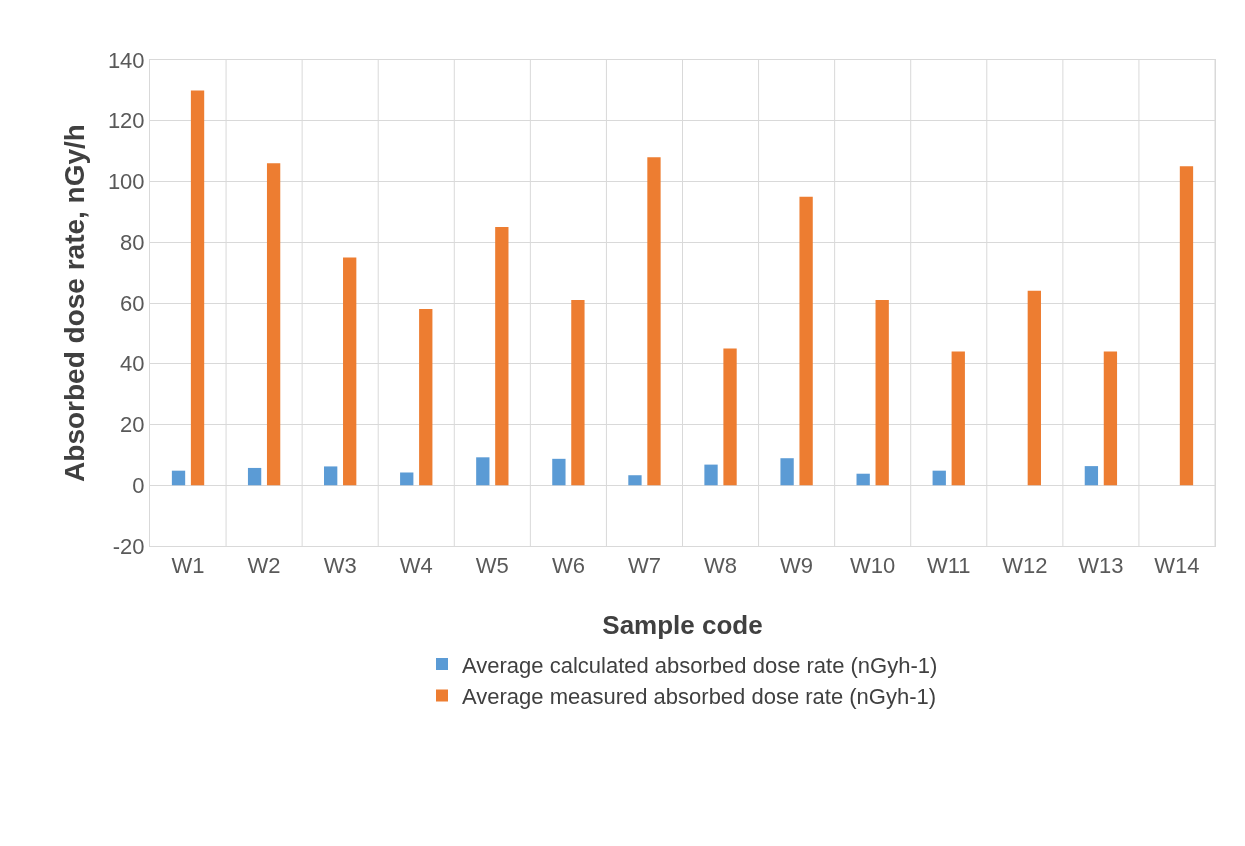  I want to click on x-tick-label: W4, so click(416, 566).